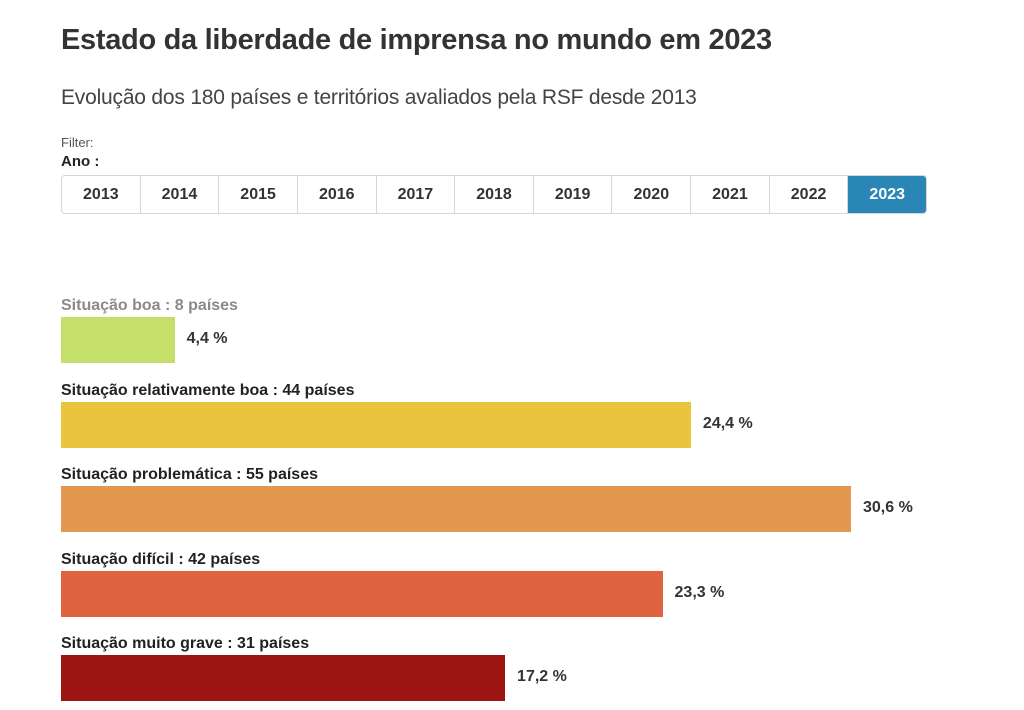 Image resolution: width=1024 pixels, height=710 pixels. I want to click on year-tab-2021: 2021, so click(730, 194).